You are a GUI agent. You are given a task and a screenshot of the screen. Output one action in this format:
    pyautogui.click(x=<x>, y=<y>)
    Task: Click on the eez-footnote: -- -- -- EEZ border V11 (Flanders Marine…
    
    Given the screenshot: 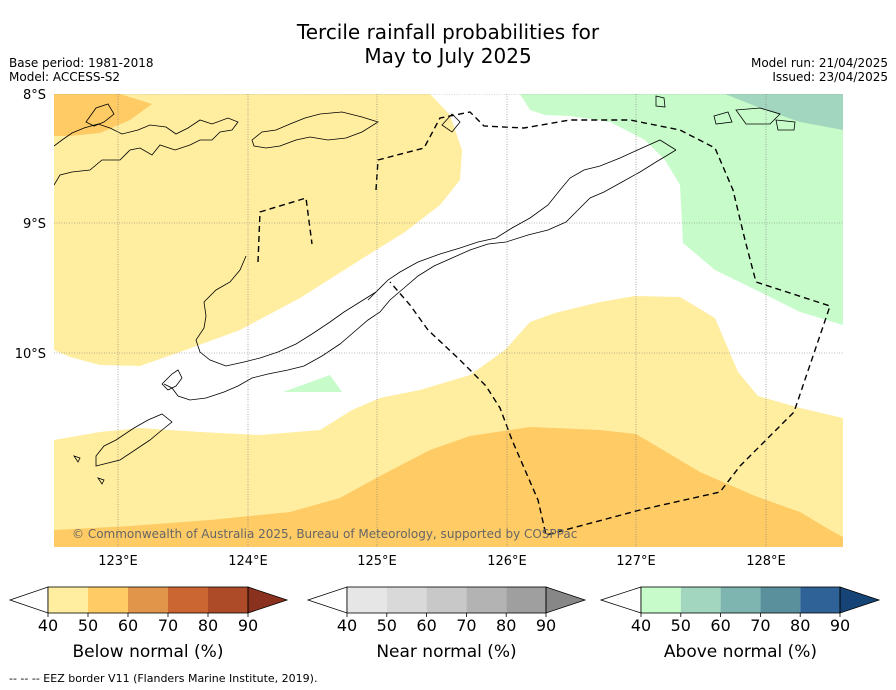 What is the action you would take?
    pyautogui.click(x=163, y=678)
    